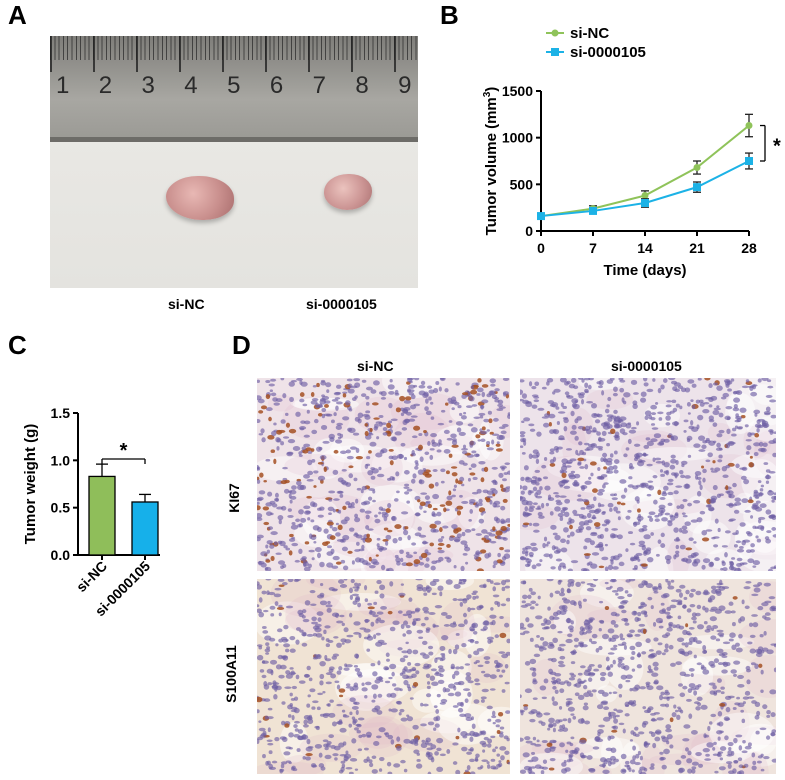 The width and height of the screenshot is (785, 780). Describe the element at coordinates (522, 184) in the screenshot. I see `y-tick-label: 500` at that location.